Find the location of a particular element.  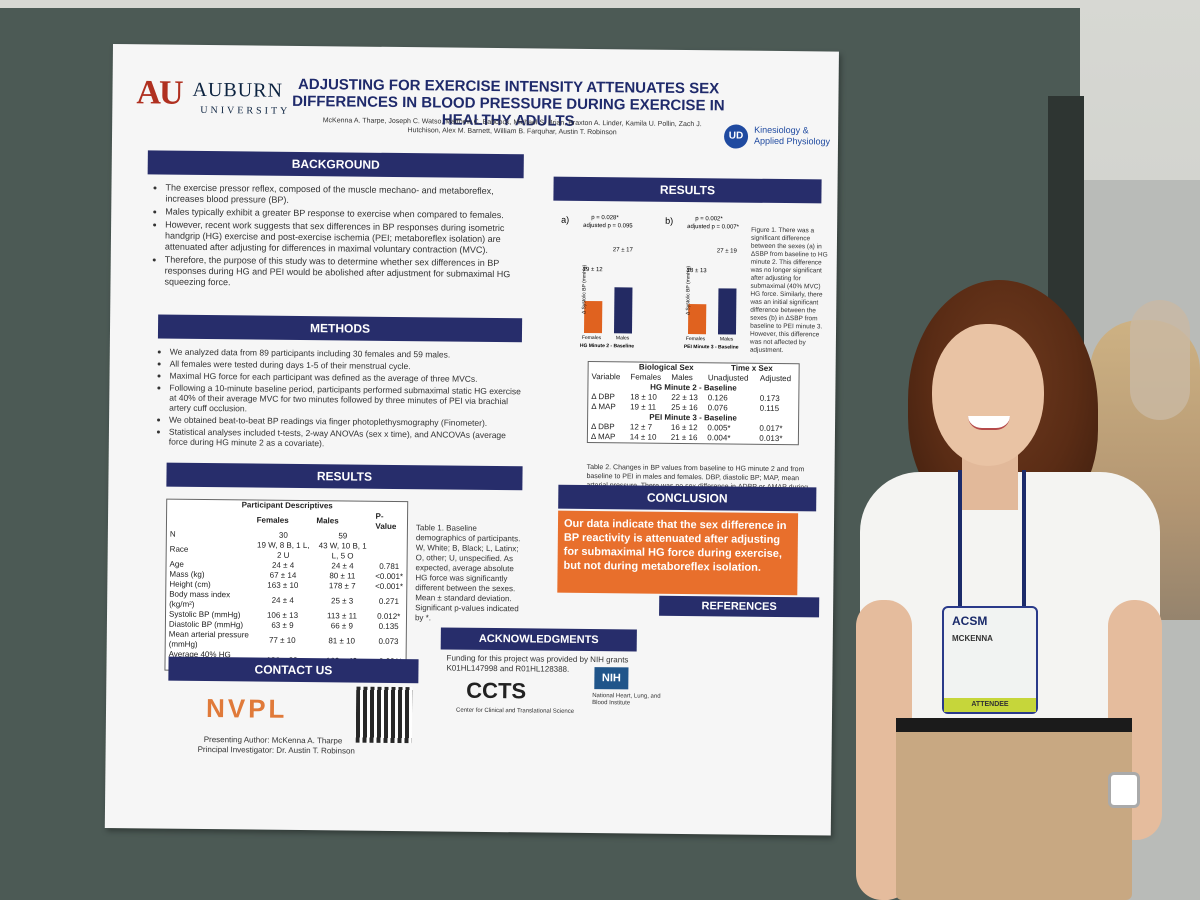

results-header: RESULTS is located at coordinates (344, 476).